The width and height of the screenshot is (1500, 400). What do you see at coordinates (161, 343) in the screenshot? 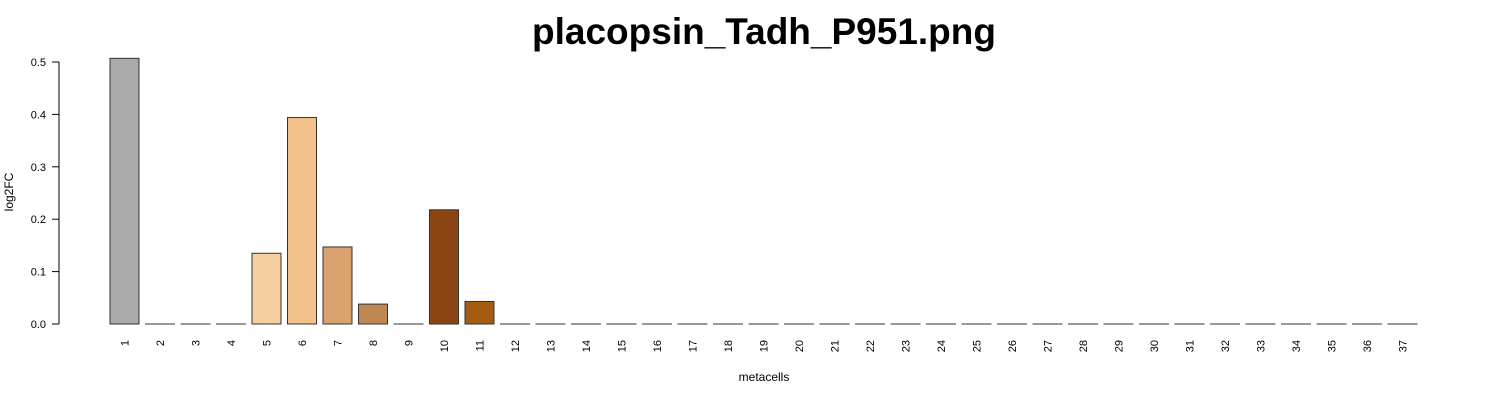
I see `x-tick-label: 2` at bounding box center [161, 343].